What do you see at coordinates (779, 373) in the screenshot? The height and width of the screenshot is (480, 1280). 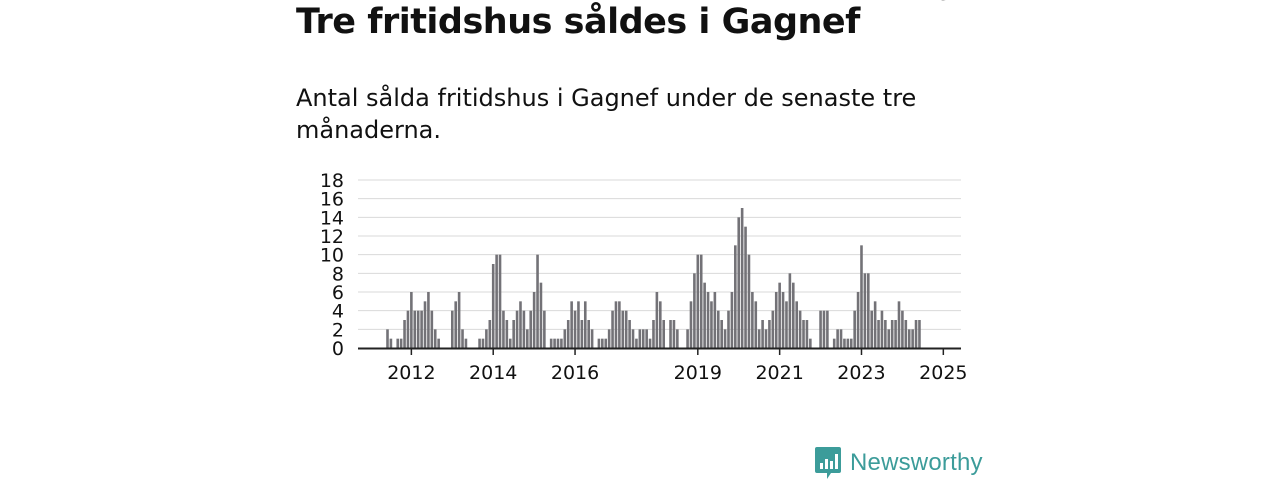 I see `x-tick-label: 2021` at bounding box center [779, 373].